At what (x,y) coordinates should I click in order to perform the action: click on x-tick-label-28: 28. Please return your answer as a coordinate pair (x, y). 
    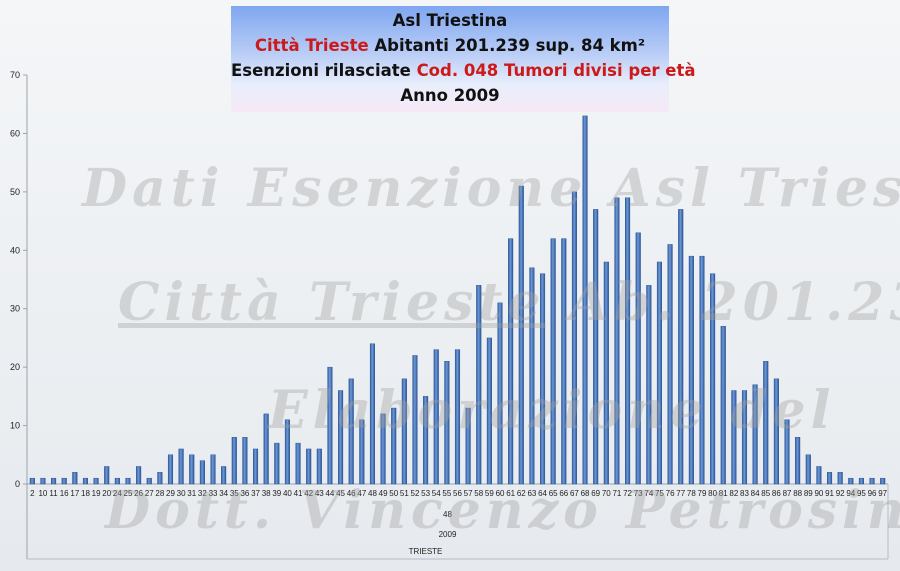
    Looking at the image, I should click on (159, 493).